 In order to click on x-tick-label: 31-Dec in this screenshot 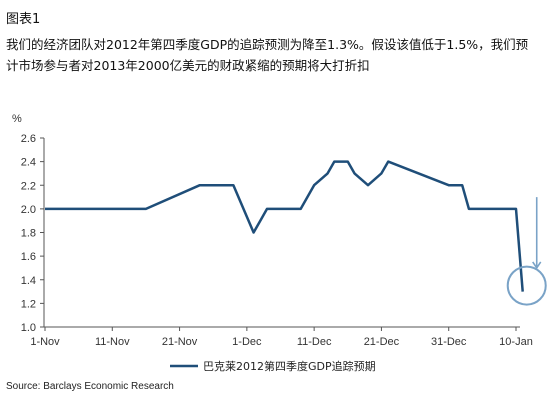, I will do `click(449, 342)`.